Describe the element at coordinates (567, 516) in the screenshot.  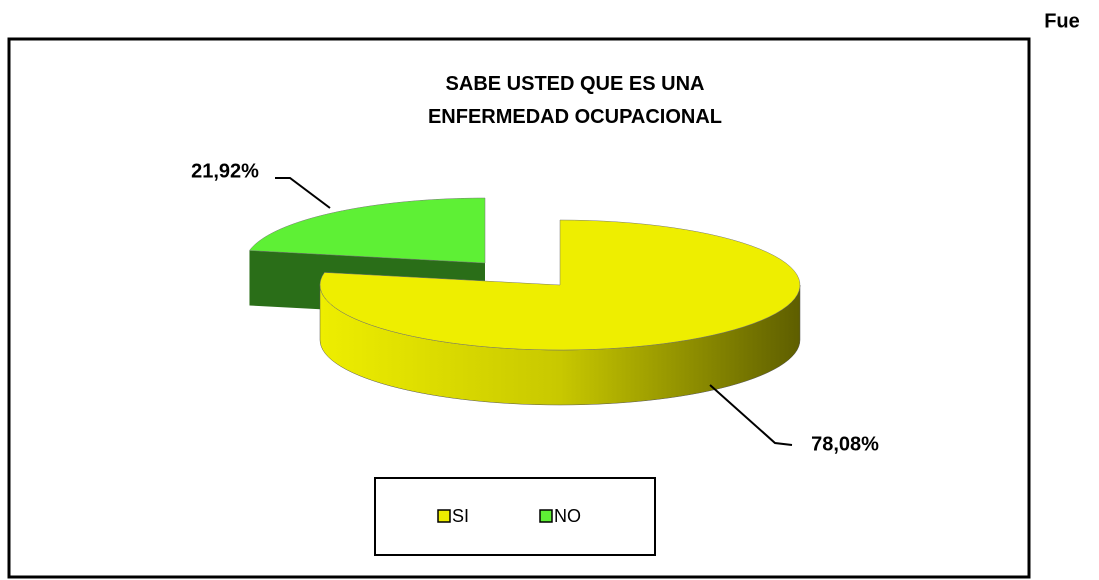
I see `legend-label: NO` at that location.